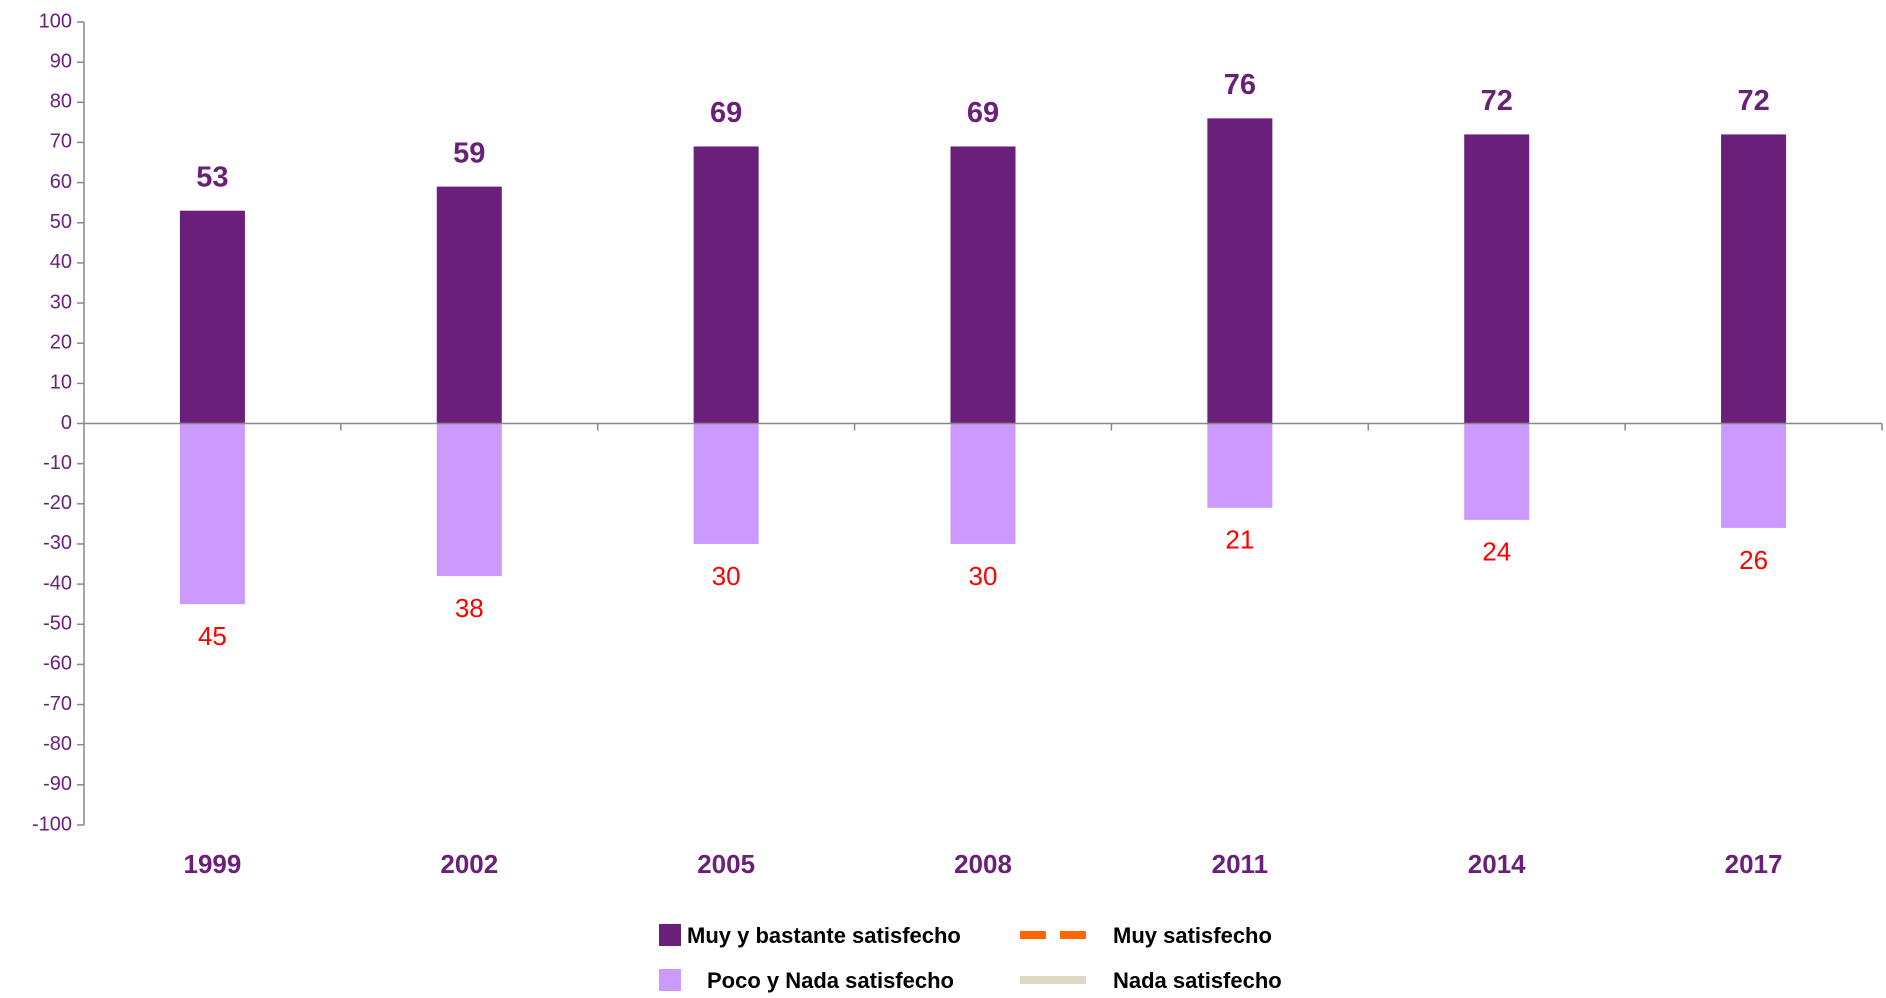 The width and height of the screenshot is (1886, 998). I want to click on y-tick-label: -80, so click(57, 744).